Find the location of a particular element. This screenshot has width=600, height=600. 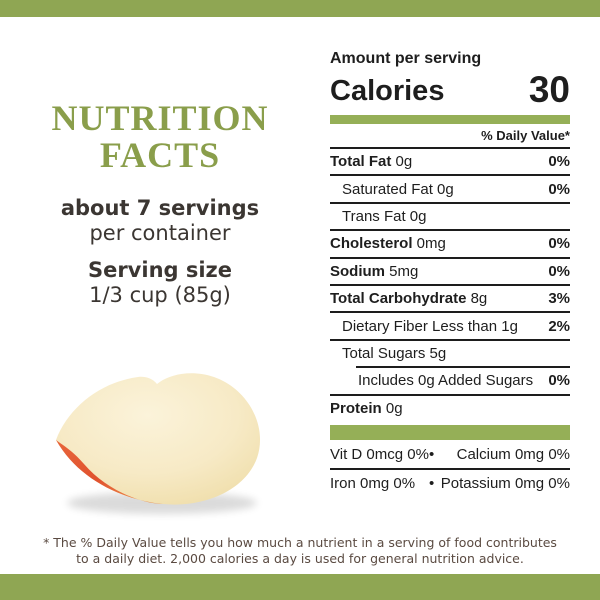

serving-size-value: 1/3 cup (85g) is located at coordinates (160, 295).